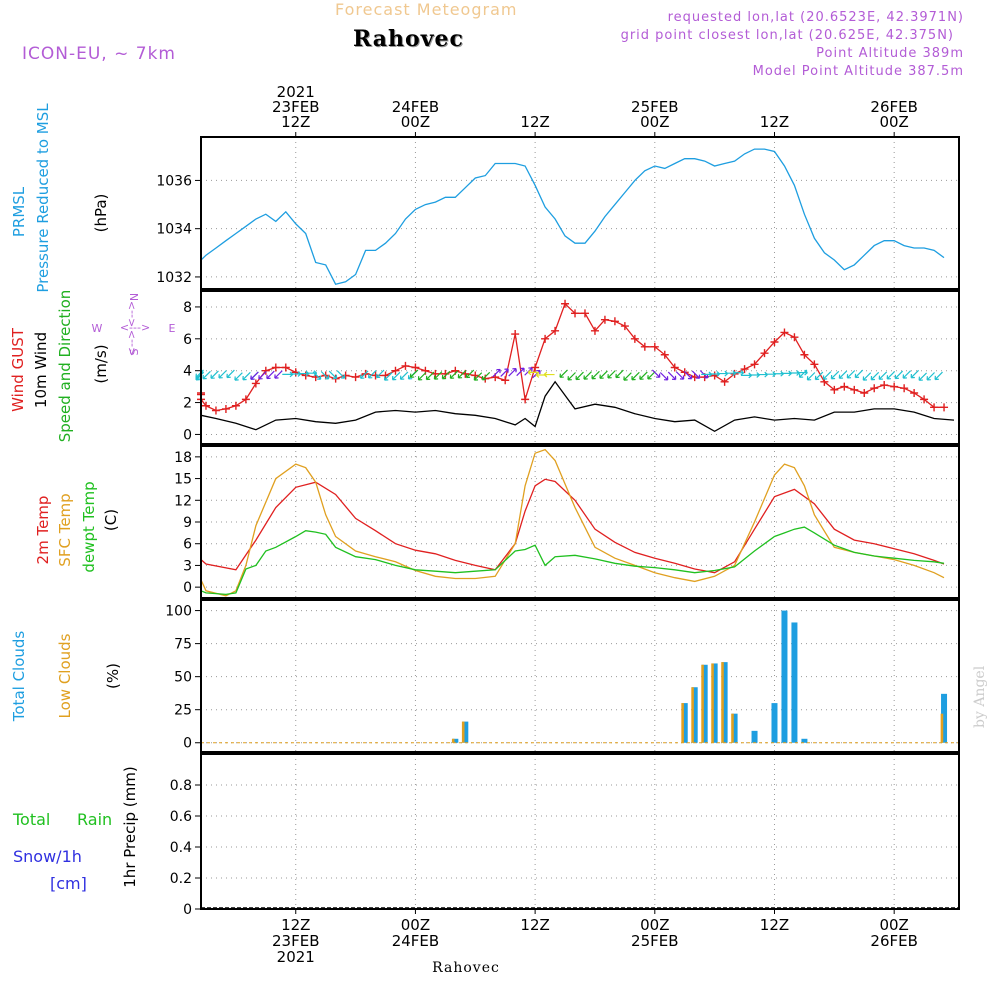  Describe the element at coordinates (101, 213) in the screenshot. I see `pressure-unit: (hPa)` at that location.